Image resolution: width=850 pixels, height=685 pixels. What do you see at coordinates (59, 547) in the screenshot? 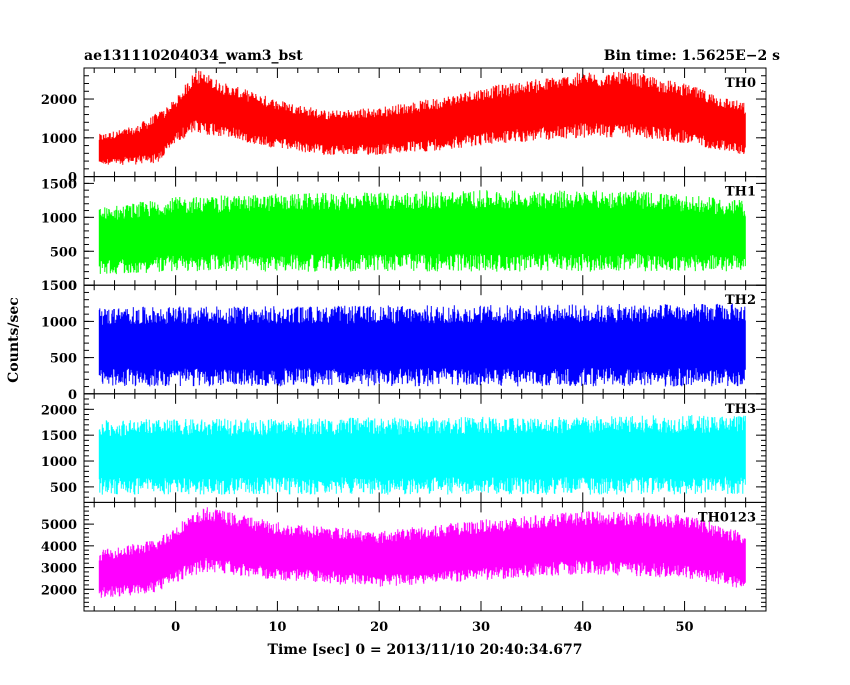
I see `y-tick-label: 4000` at bounding box center [59, 547].